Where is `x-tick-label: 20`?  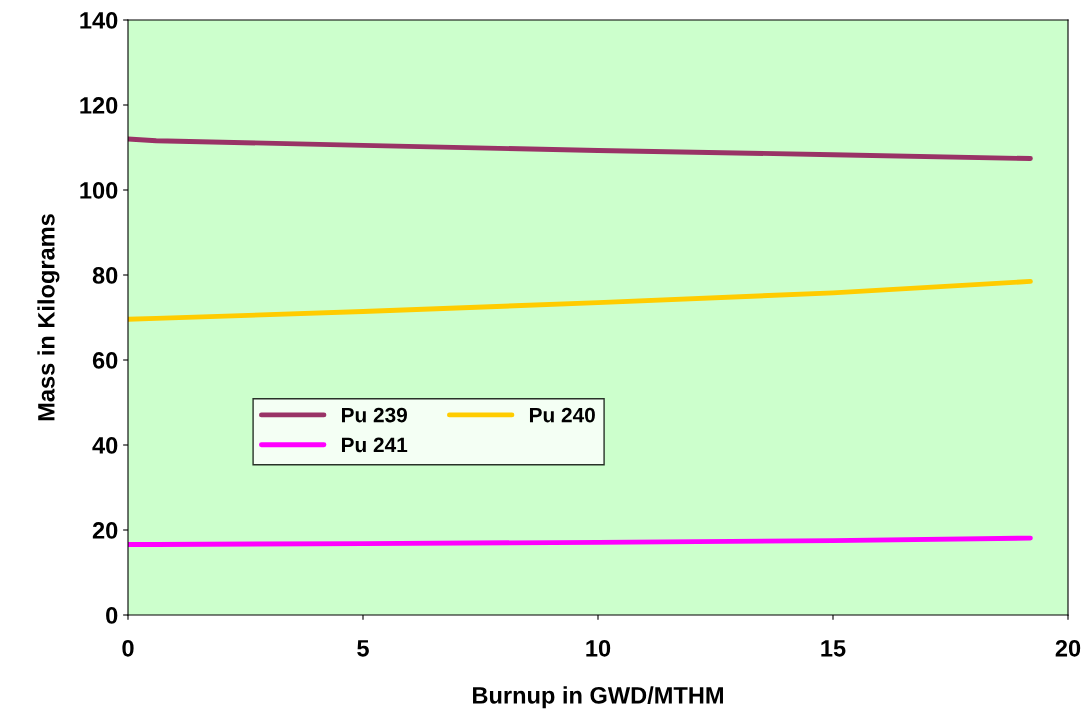
x-tick-label: 20 is located at coordinates (1068, 648).